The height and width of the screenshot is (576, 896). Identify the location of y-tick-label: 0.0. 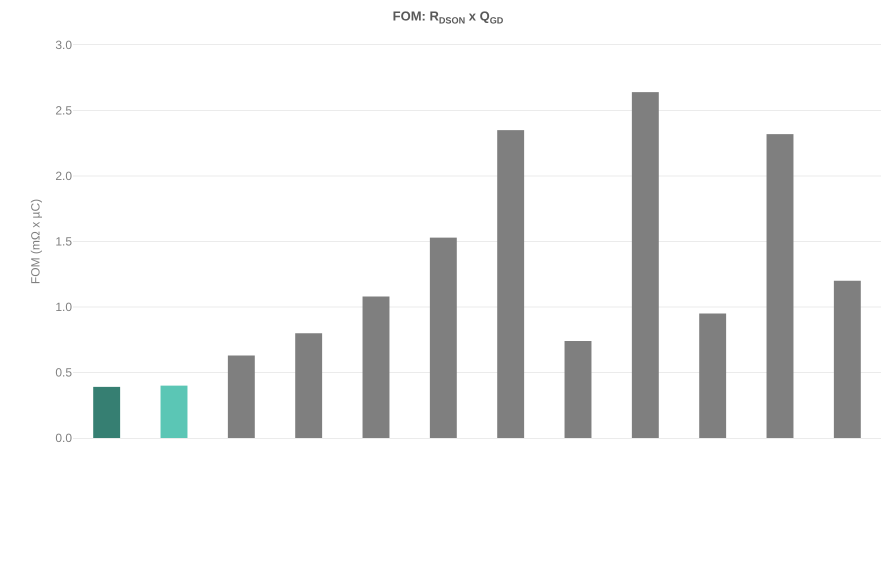
(63, 438).